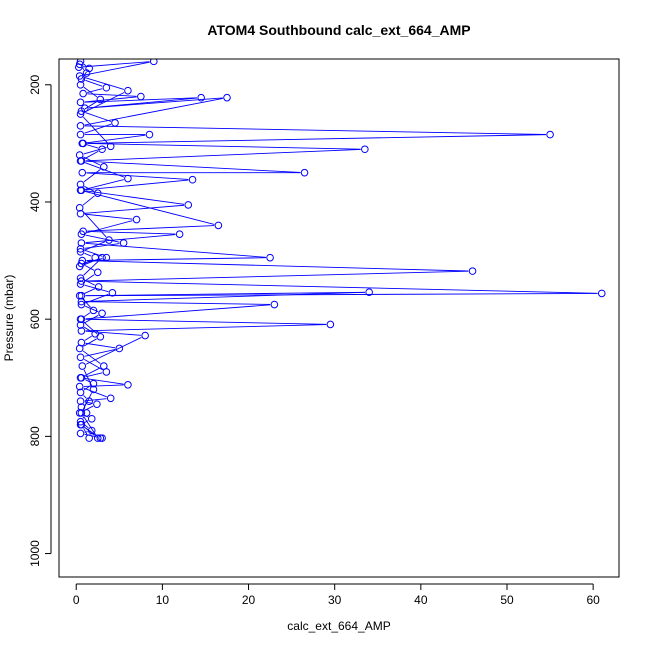 The image size is (650, 655). Describe the element at coordinates (338, 30) in the screenshot. I see `chart-title: ATOM4 Southbound calc_ext_664_AMP` at that location.